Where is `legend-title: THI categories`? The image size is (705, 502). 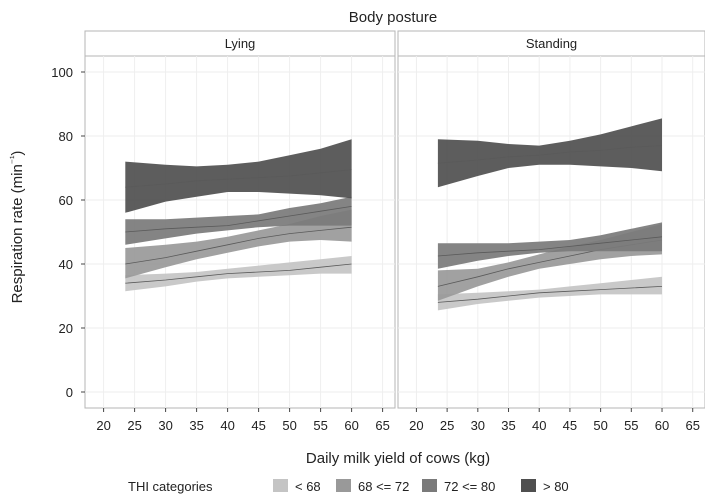 legend-title: THI categories is located at coordinates (170, 486).